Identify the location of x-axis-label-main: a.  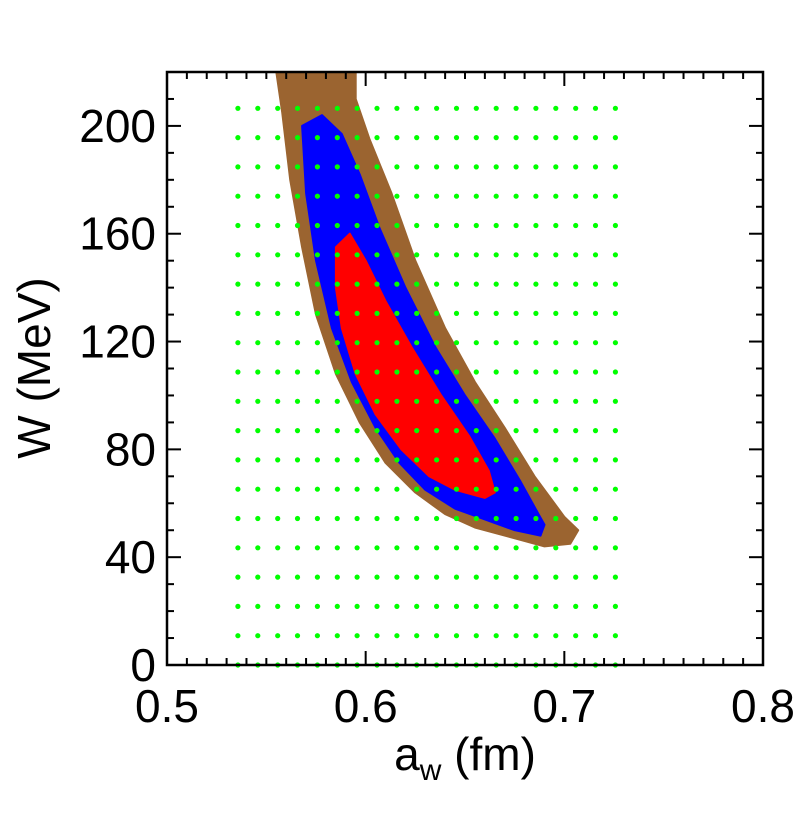
(407, 754).